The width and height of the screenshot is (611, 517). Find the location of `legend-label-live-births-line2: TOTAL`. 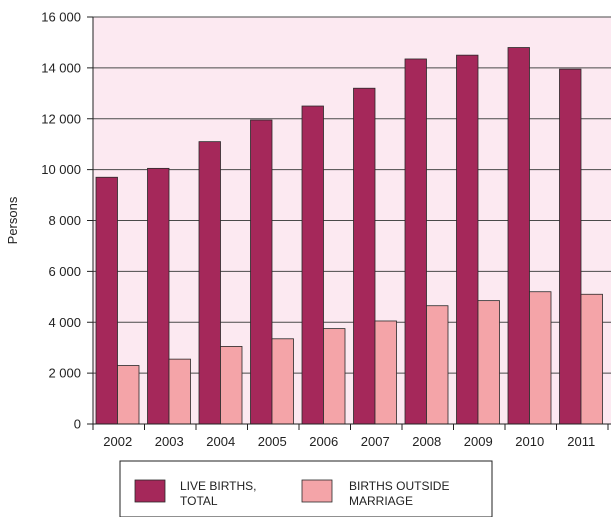

legend-label-live-births-line2: TOTAL is located at coordinates (199, 501).